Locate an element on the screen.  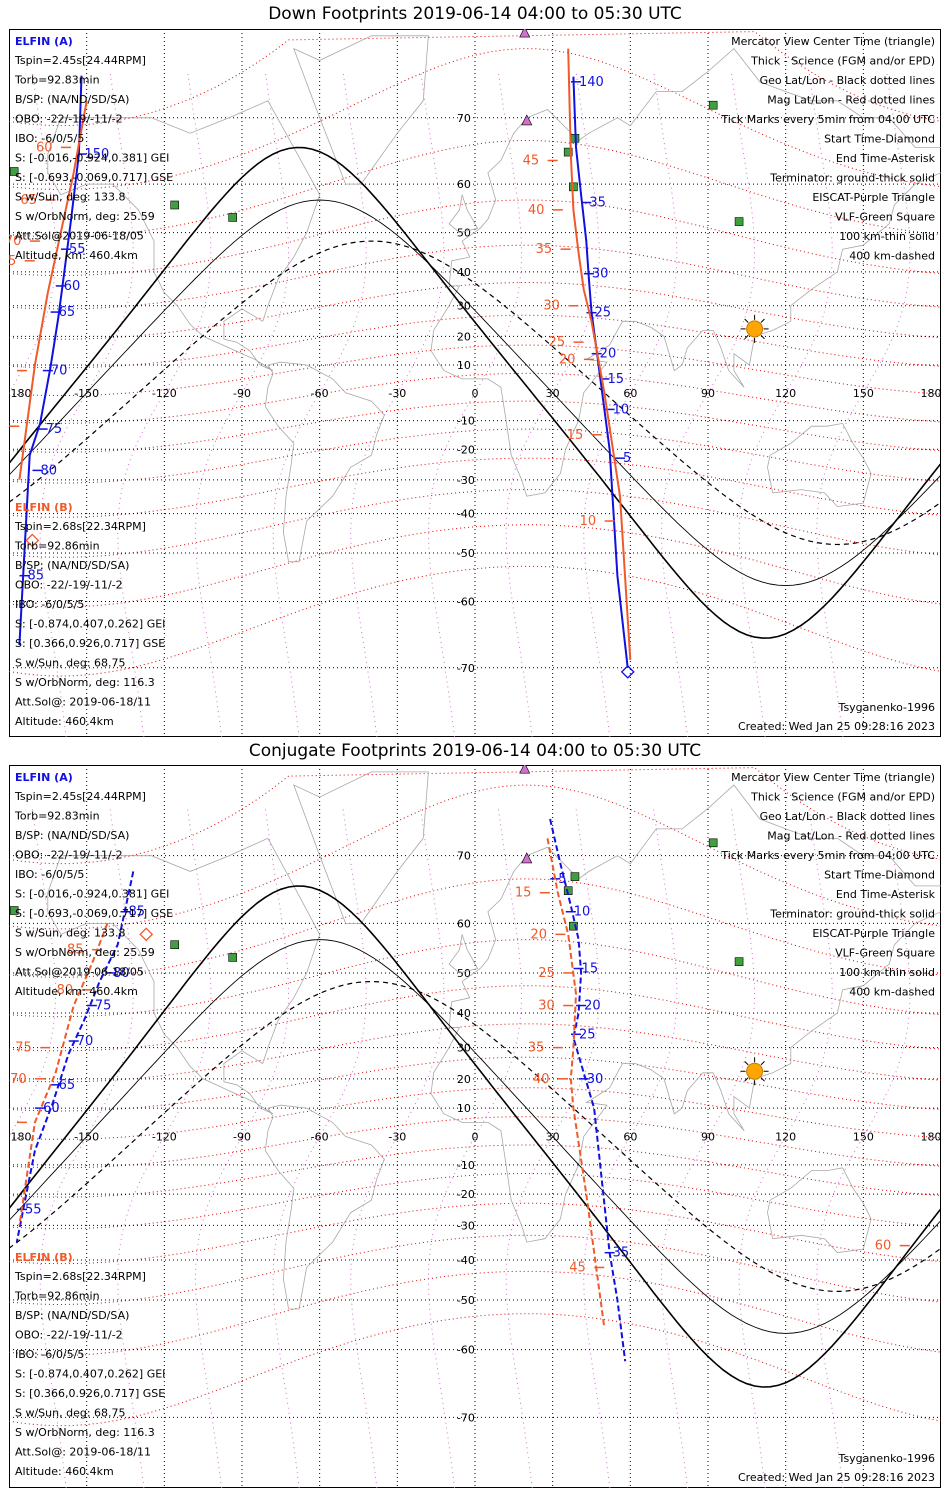
track-tick-label: 80 is located at coordinates (48, 470).